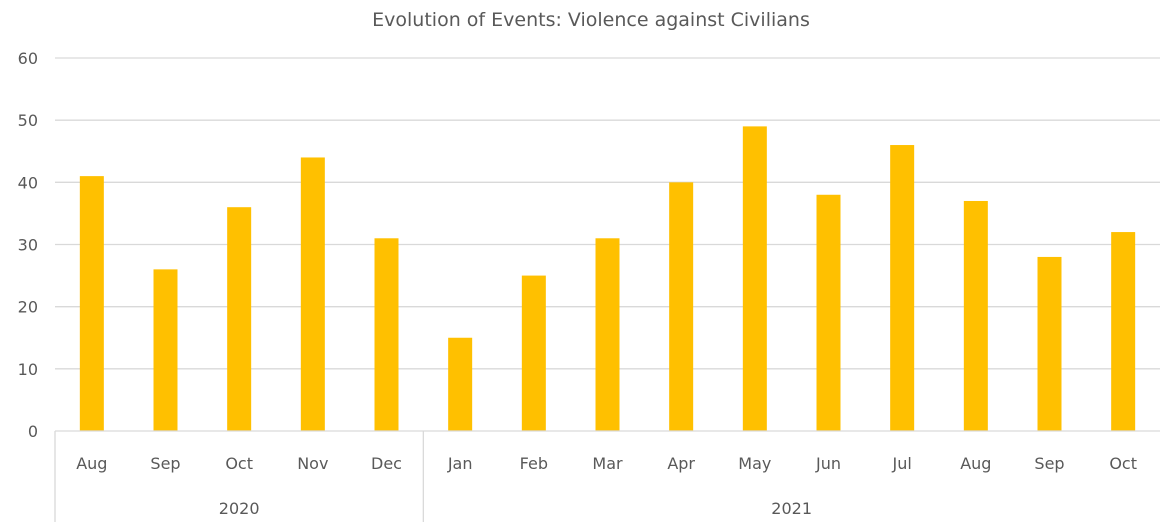 Image resolution: width=1167 pixels, height=531 pixels. What do you see at coordinates (386, 463) in the screenshot?
I see `x-tick-label: Dec` at bounding box center [386, 463].